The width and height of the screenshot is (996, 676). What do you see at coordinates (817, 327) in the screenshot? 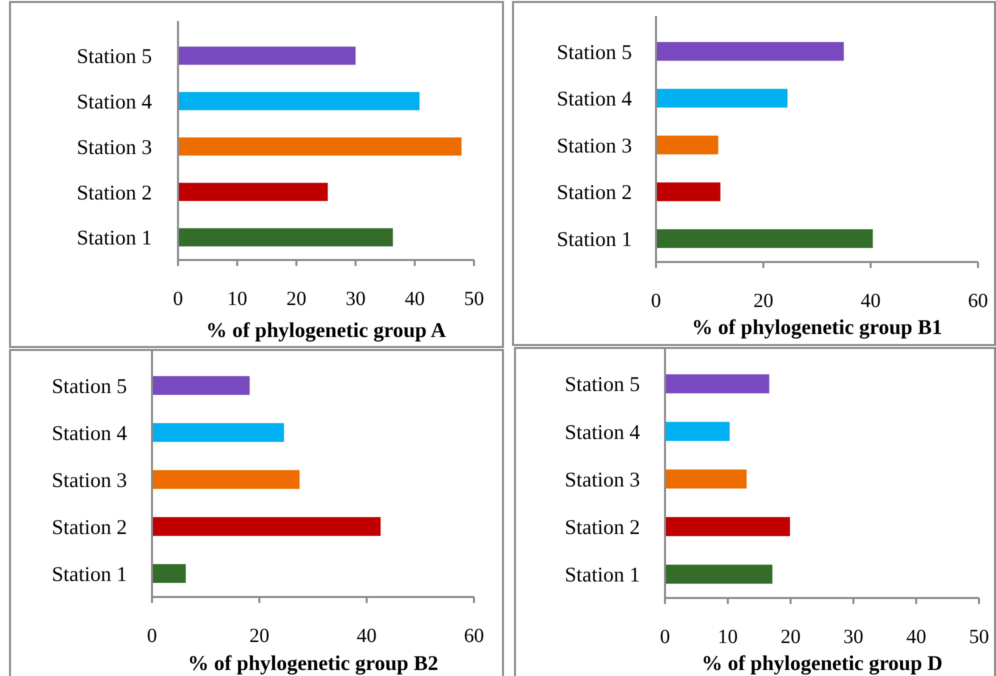
I see `x-axis-title: % of phylogenetic group B1` at bounding box center [817, 327].